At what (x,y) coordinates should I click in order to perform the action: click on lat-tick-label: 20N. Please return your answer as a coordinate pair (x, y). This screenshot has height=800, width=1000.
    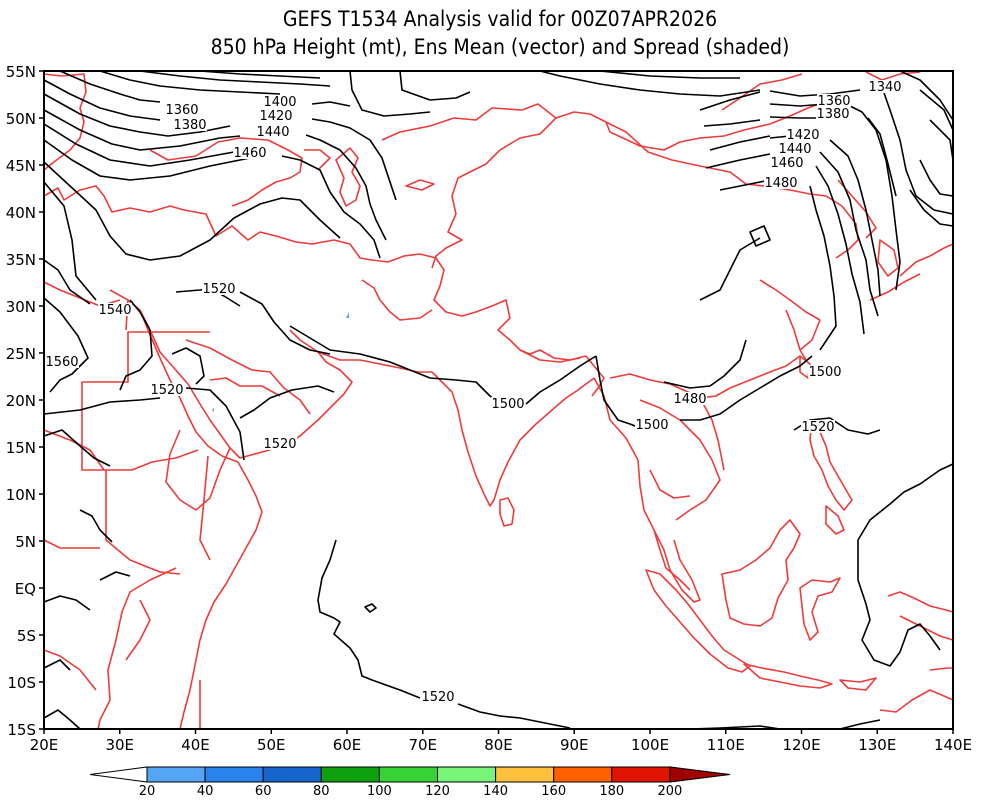
    Looking at the image, I should click on (21, 401).